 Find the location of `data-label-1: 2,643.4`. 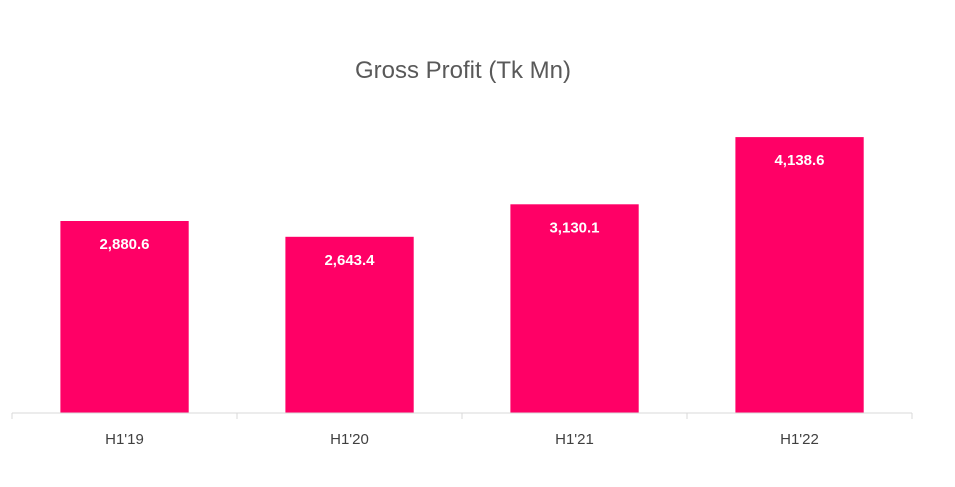

data-label-1: 2,643.4 is located at coordinates (349, 260).